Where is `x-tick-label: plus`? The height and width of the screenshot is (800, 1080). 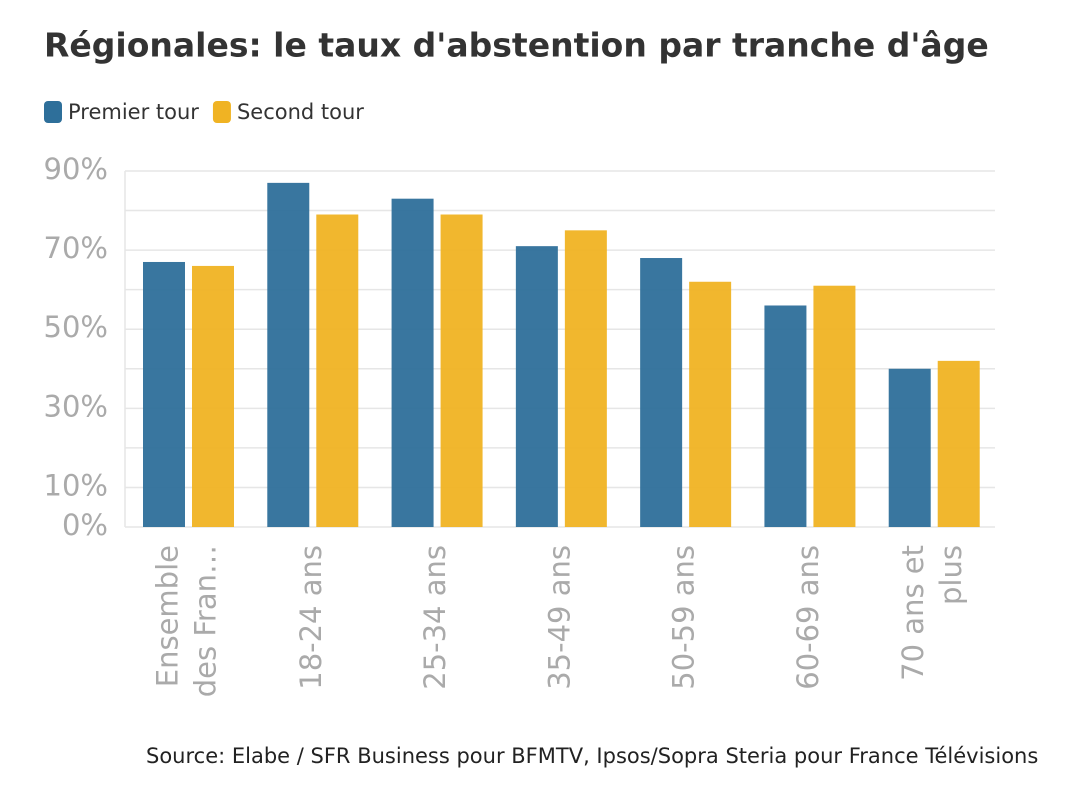 x-tick-label: plus is located at coordinates (951, 575).